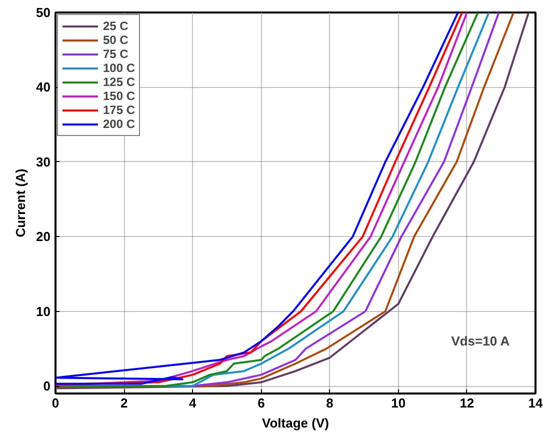 This screenshot has width=549, height=442. Describe the element at coordinates (115, 26) in the screenshot. I see `legend-label: 25 C` at that location.